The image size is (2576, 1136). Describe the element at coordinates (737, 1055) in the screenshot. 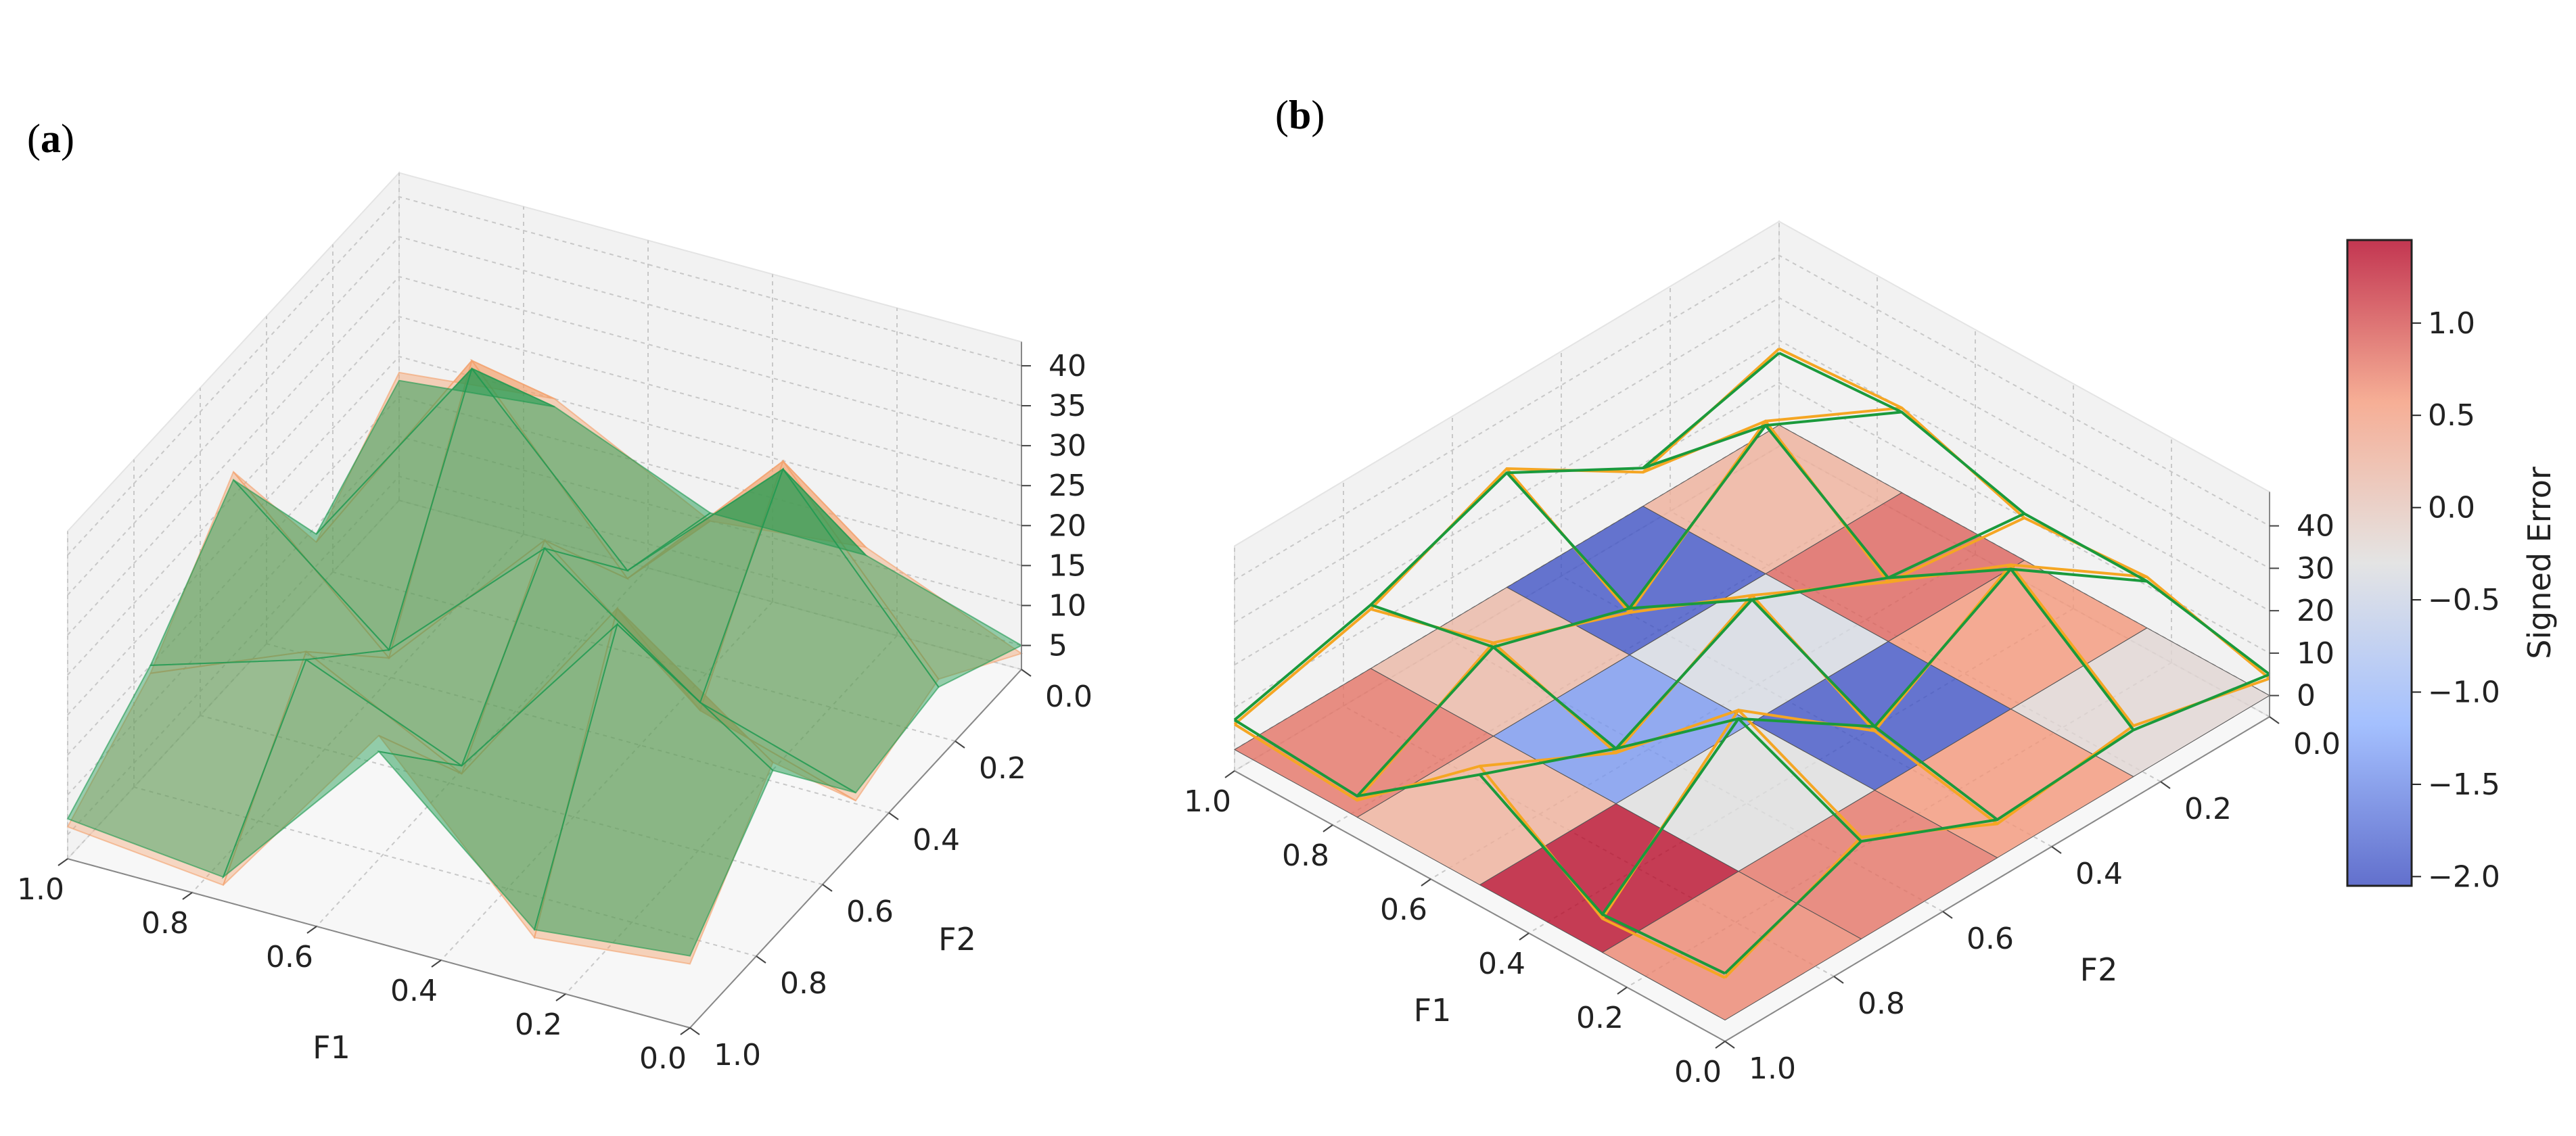

I see `y-tick-label: 1.0` at that location.